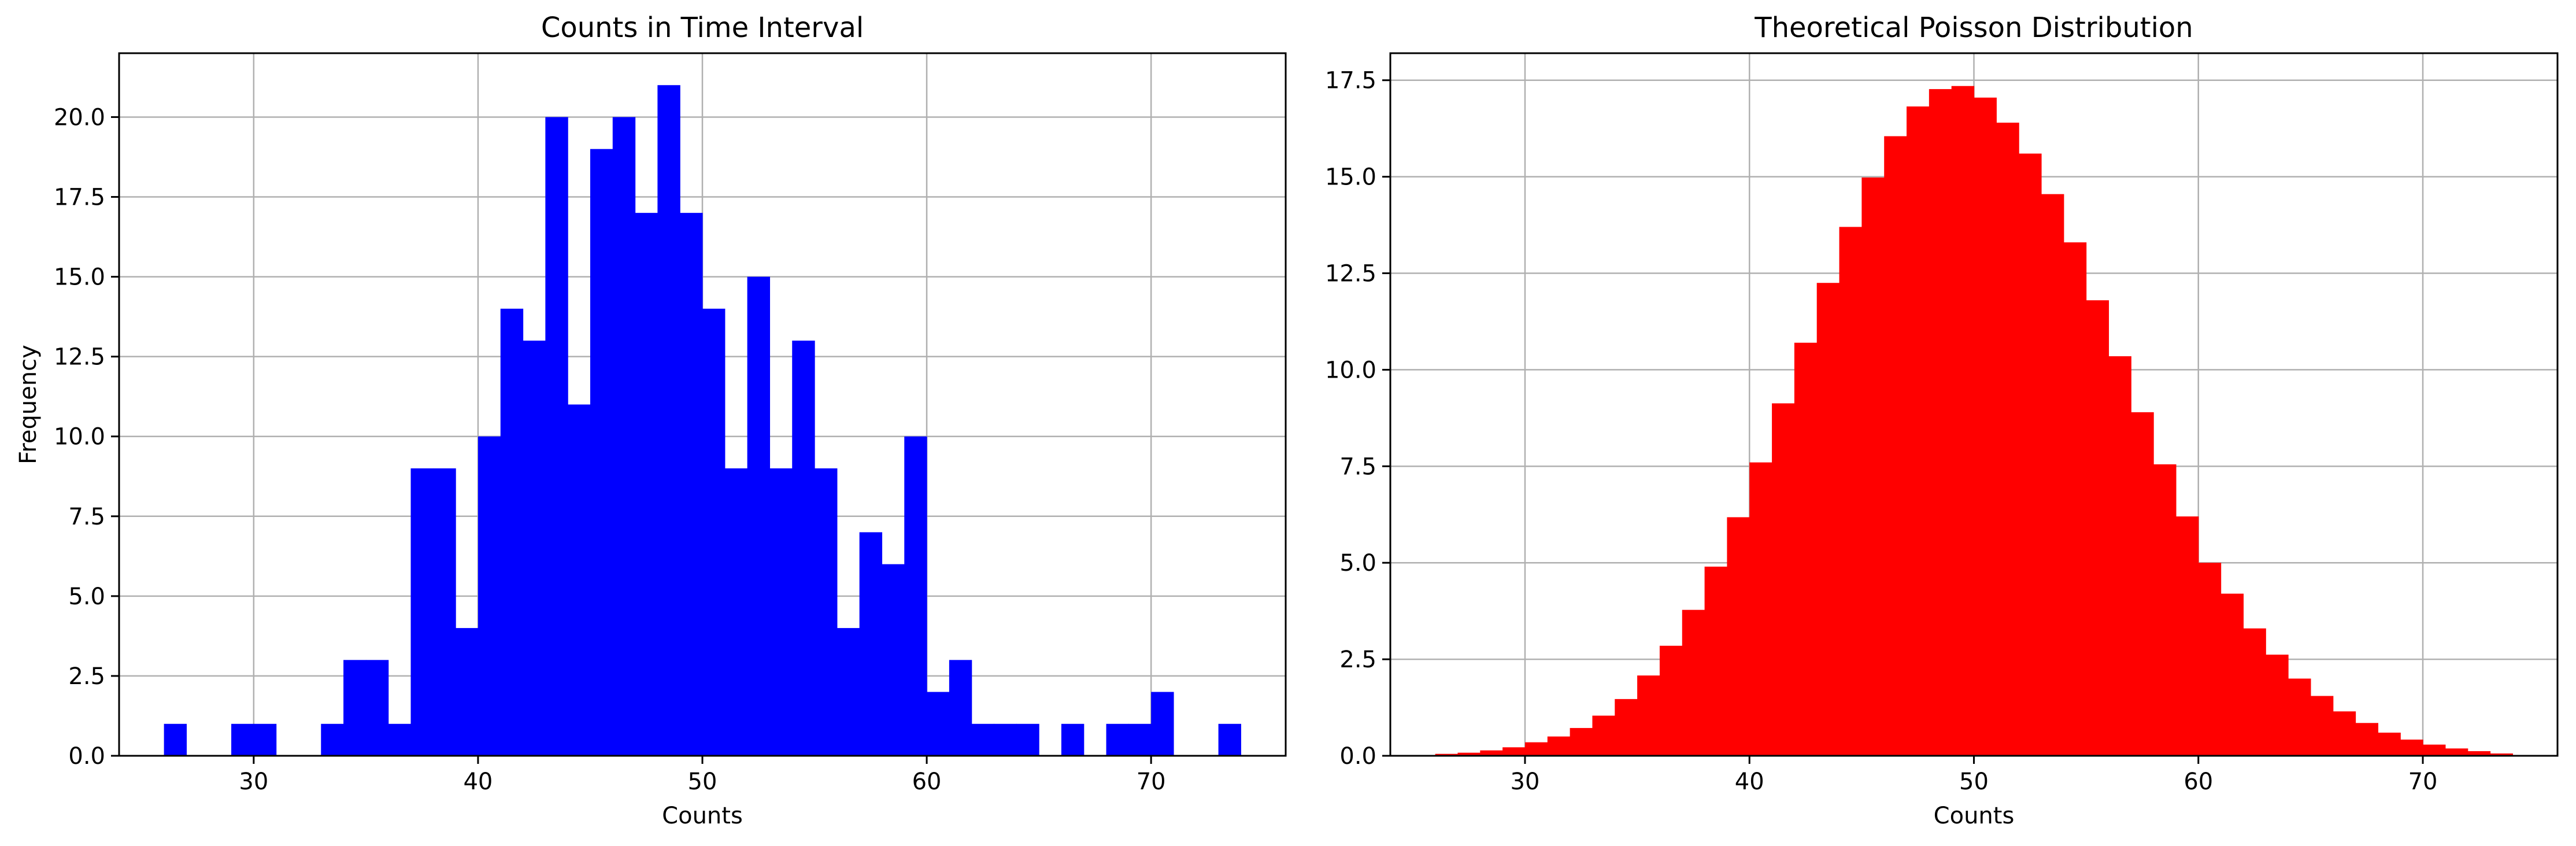 The height and width of the screenshot is (846, 2576). What do you see at coordinates (1973, 28) in the screenshot?
I see `right-chart-title: Theoretical Poisson Distribution` at bounding box center [1973, 28].